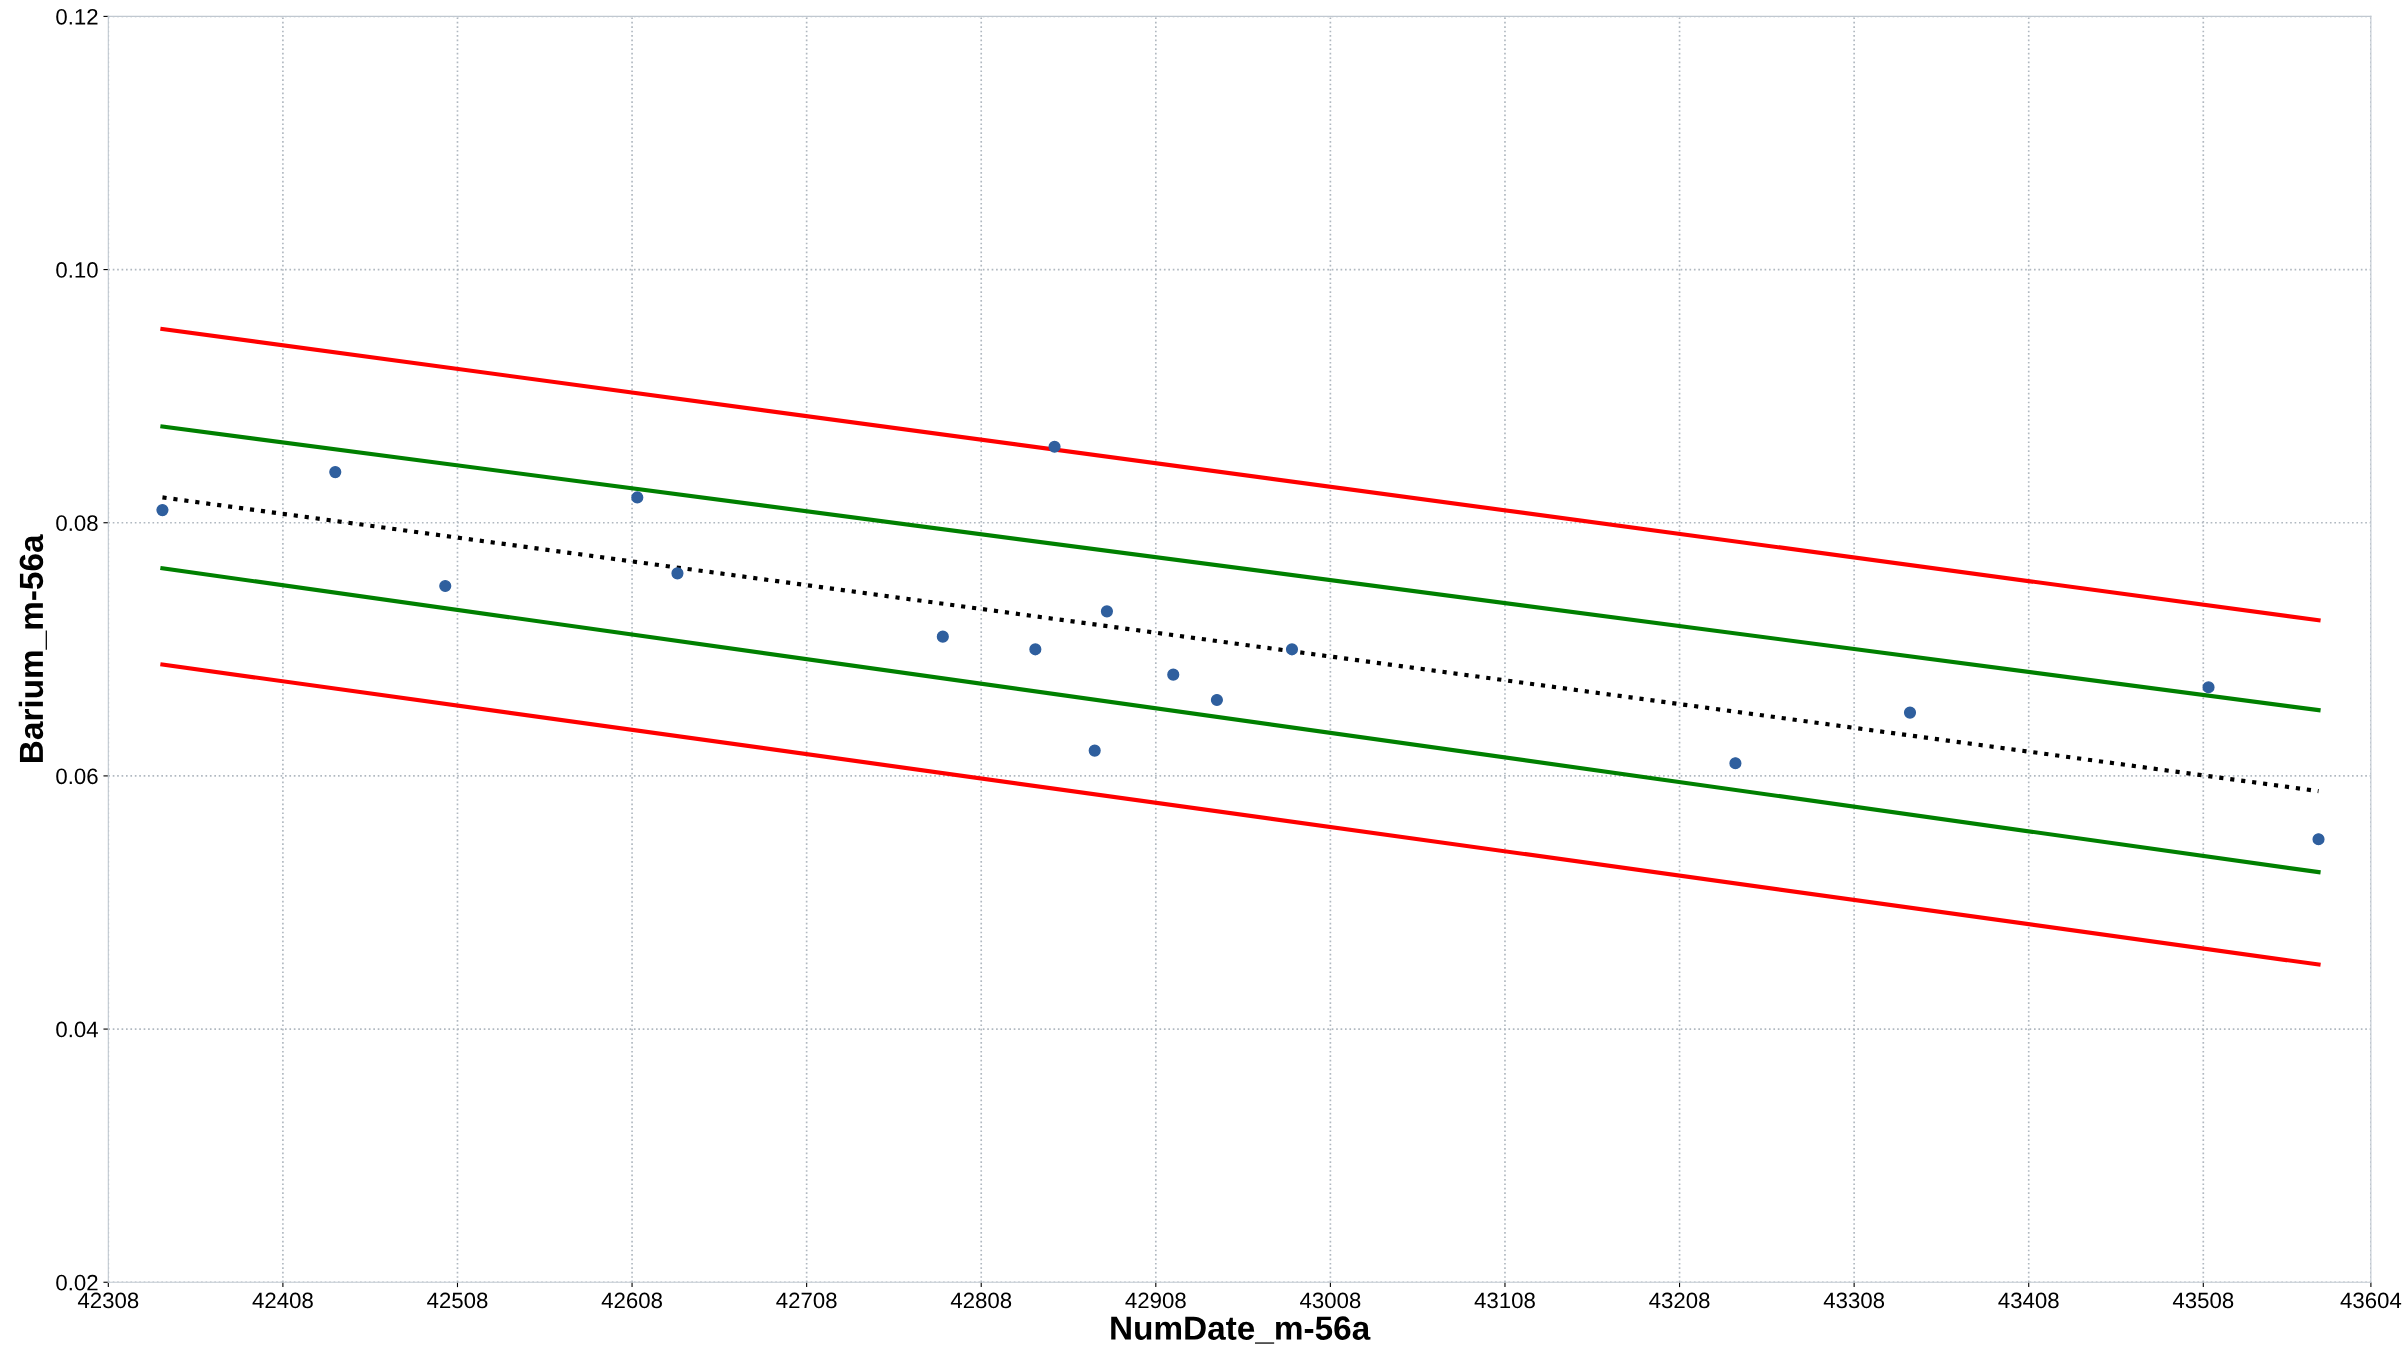 The width and height of the screenshot is (2407, 1367). What do you see at coordinates (457, 1300) in the screenshot?
I see `x-tick-label: 42508` at bounding box center [457, 1300].